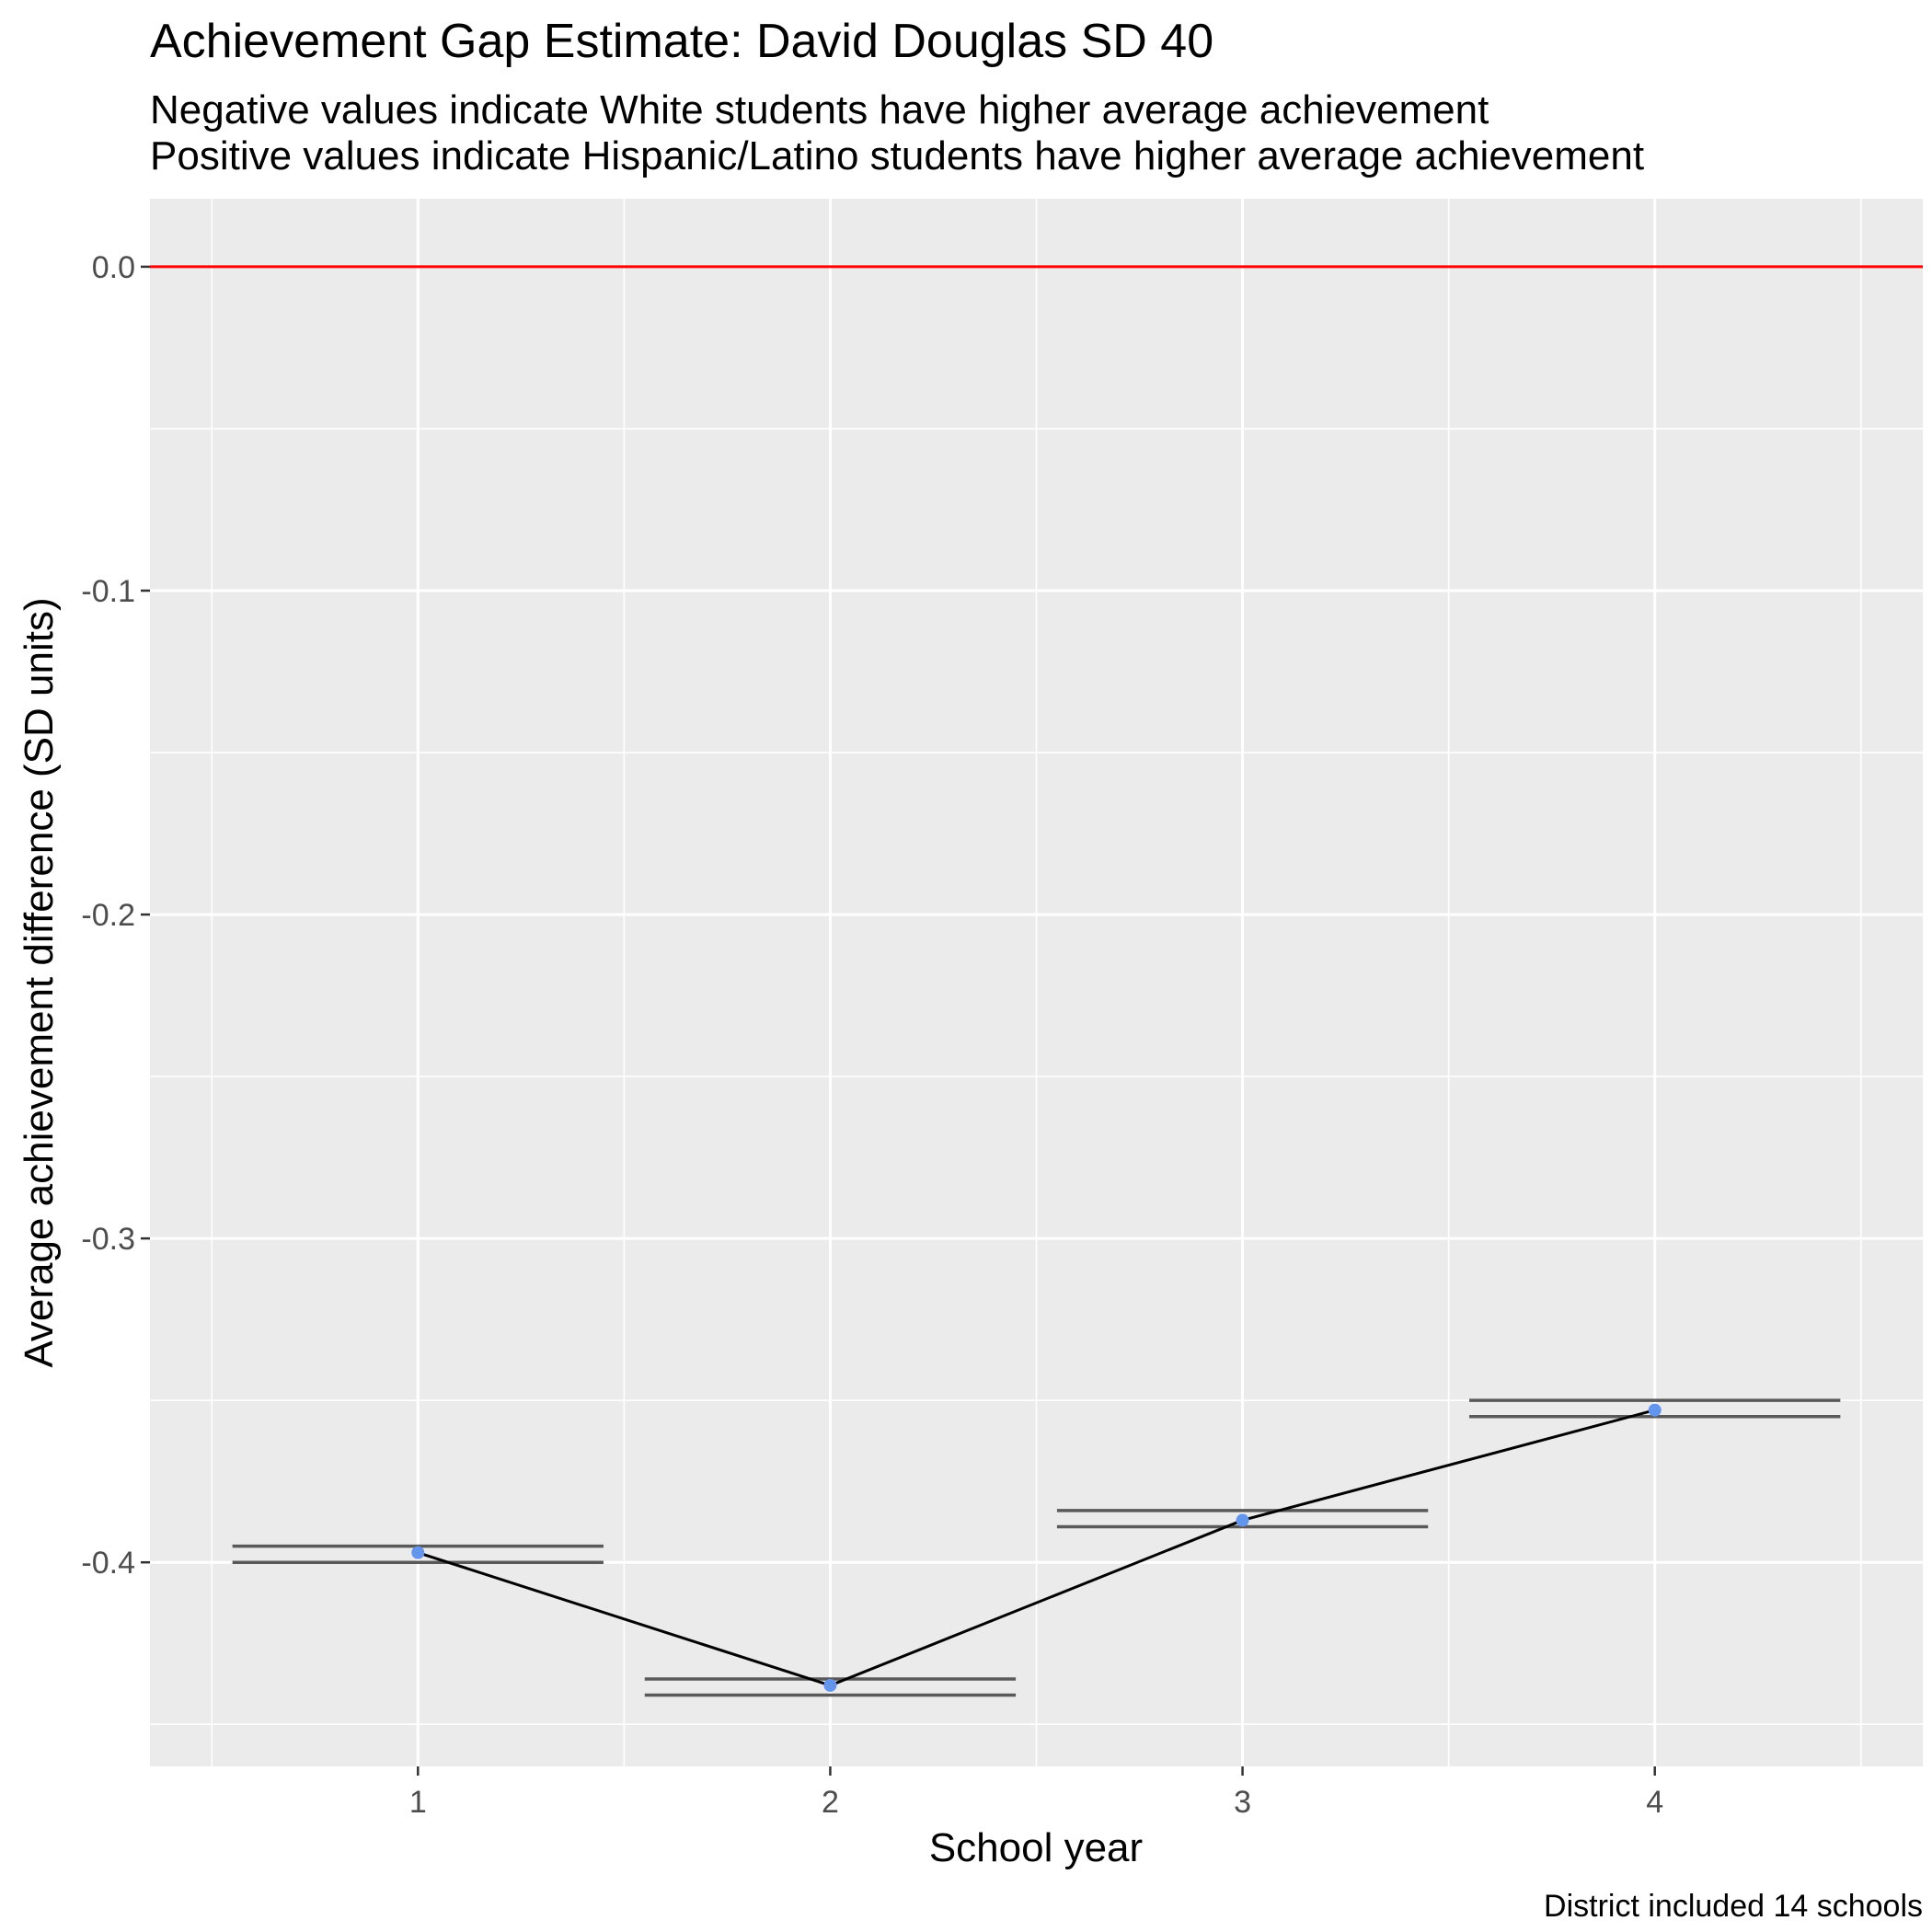 Image resolution: width=1932 pixels, height=1932 pixels. What do you see at coordinates (113, 267) in the screenshot?
I see `y-tick-label: 0.0` at bounding box center [113, 267].